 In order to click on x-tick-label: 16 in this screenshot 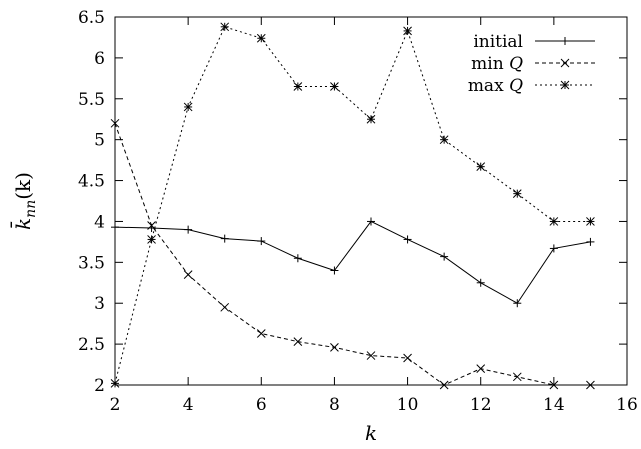, I will do `click(627, 405)`.